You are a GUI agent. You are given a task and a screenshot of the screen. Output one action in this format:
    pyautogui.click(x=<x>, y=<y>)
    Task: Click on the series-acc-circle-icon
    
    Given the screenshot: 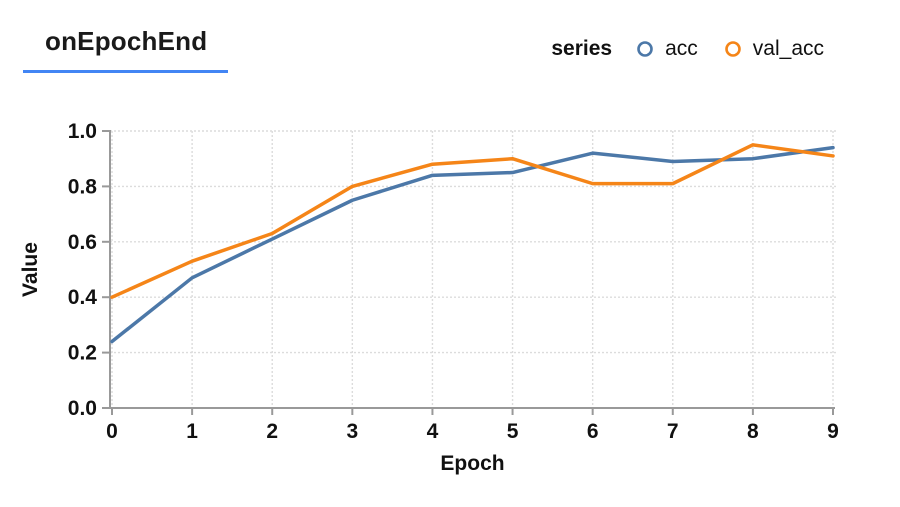 What is the action you would take?
    pyautogui.click(x=645, y=49)
    